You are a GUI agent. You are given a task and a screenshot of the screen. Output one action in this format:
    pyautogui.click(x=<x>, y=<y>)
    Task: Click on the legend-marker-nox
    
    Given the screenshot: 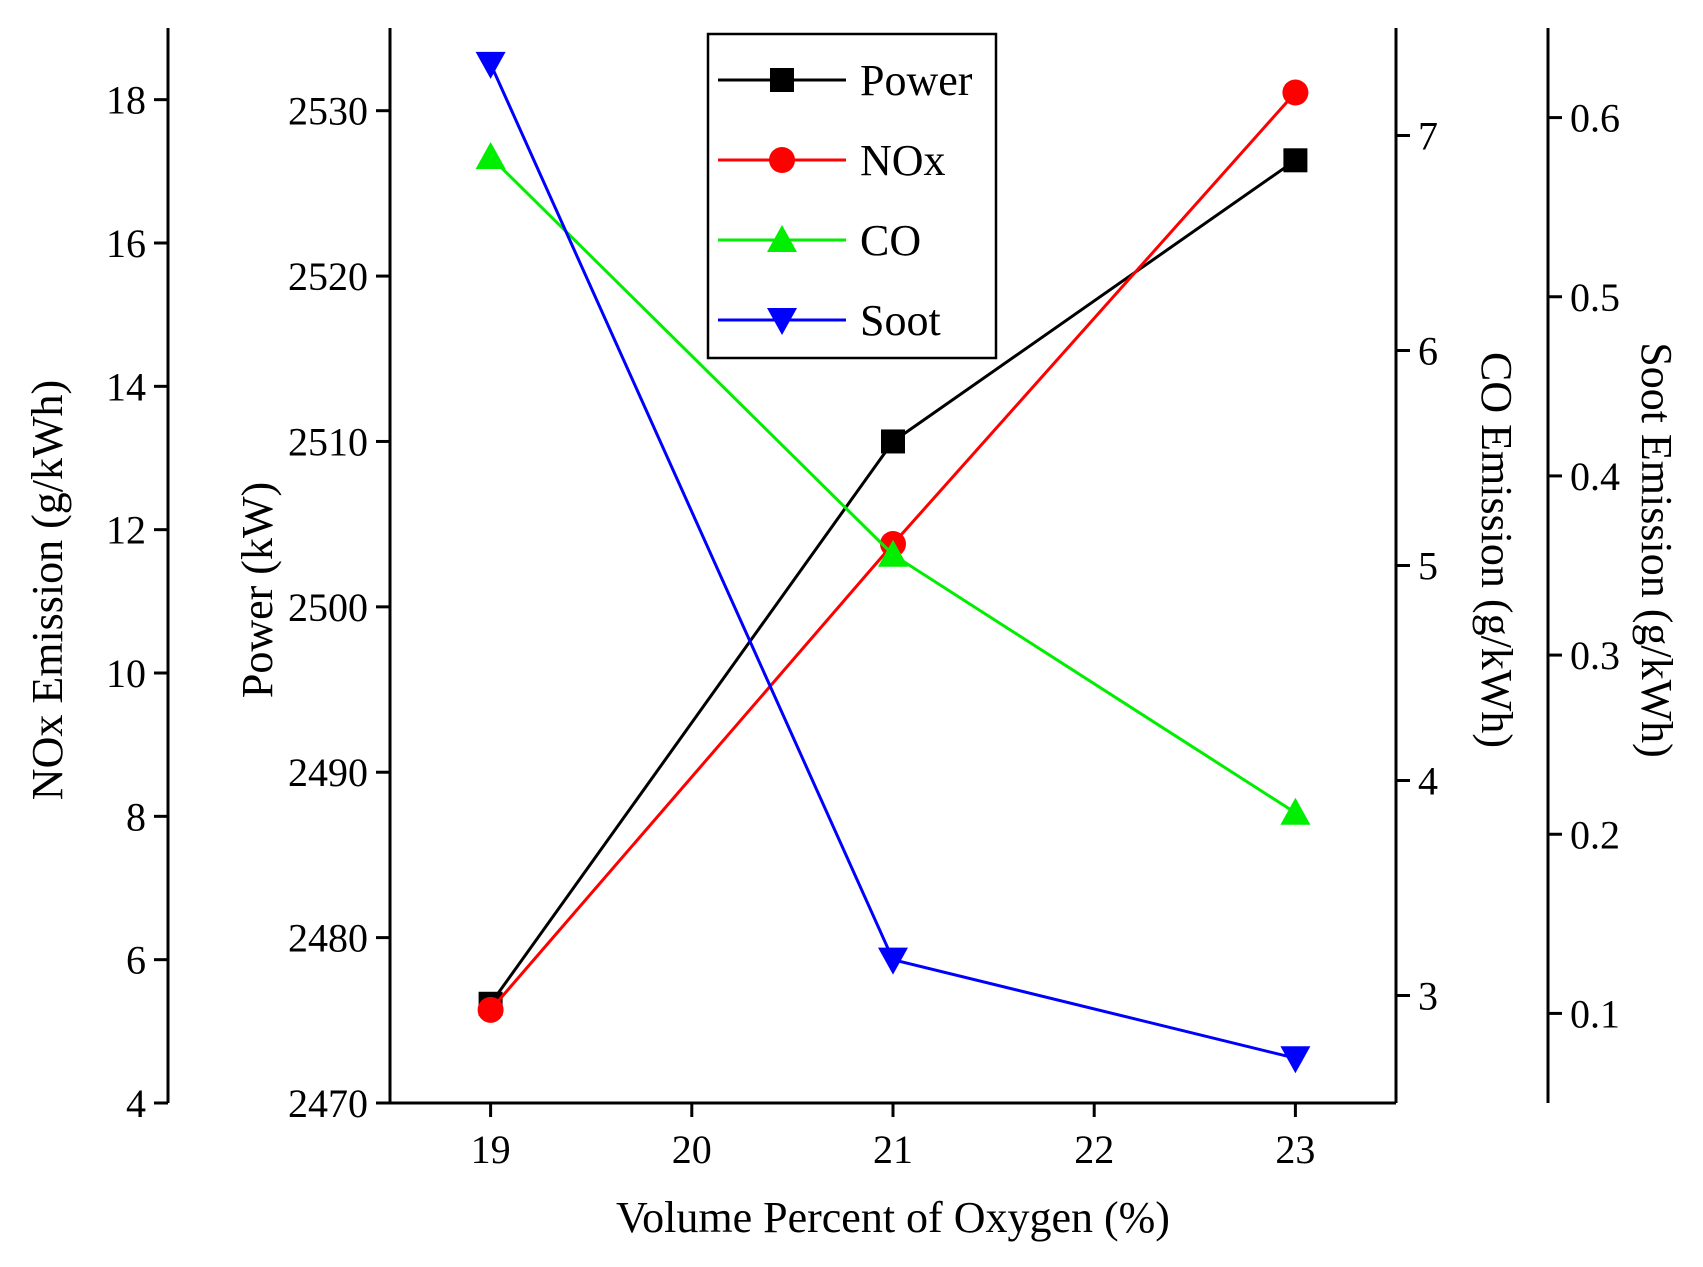 What is the action you would take?
    pyautogui.click(x=782, y=160)
    